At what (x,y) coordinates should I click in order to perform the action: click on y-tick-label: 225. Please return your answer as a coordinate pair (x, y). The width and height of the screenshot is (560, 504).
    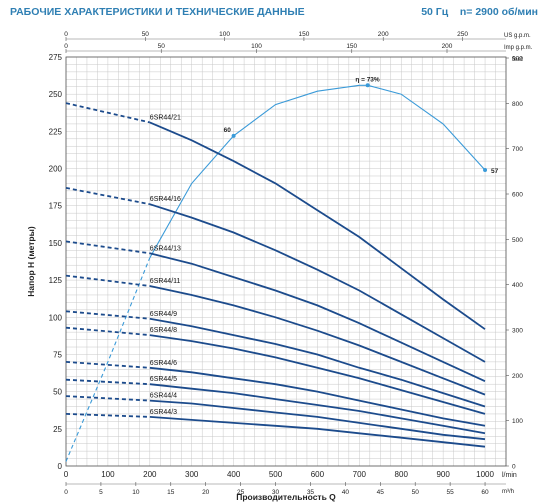
    Looking at the image, I should click on (56, 131).